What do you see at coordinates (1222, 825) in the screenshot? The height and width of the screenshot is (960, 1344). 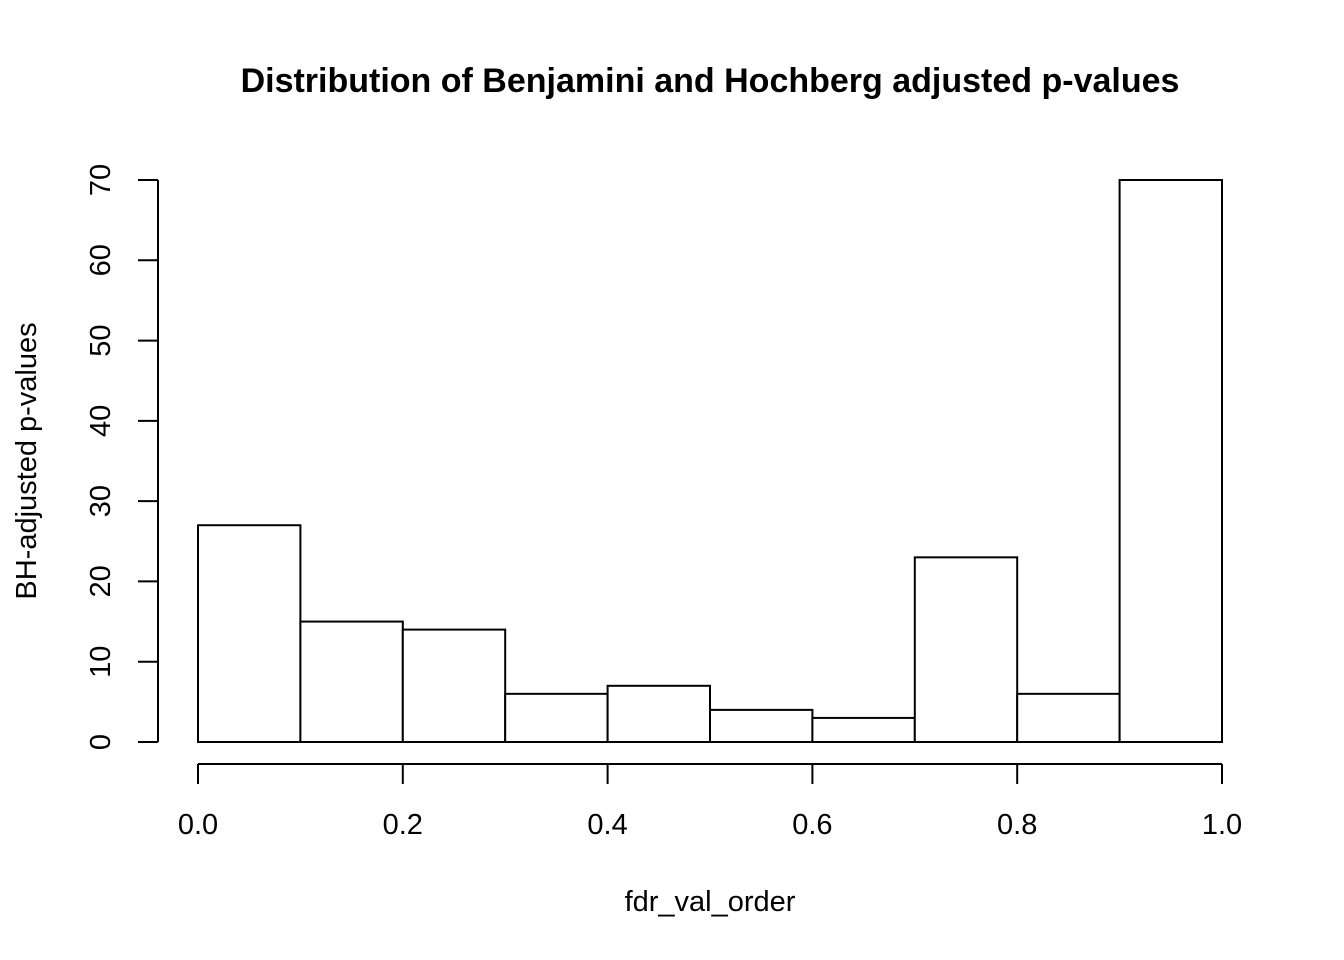 I see `x-tick-label-5: 1.0` at bounding box center [1222, 825].